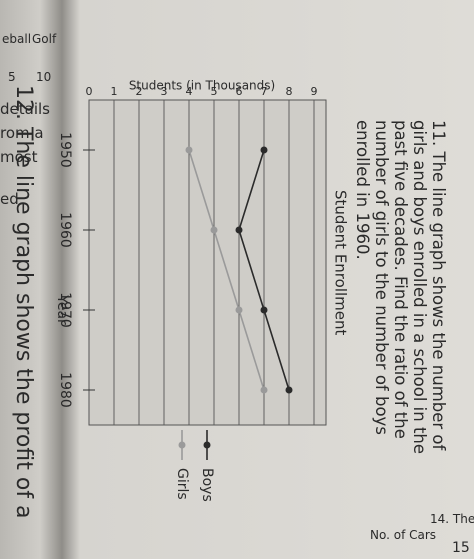 The width and height of the screenshot is (474, 559). I want to click on fragment: rom a, so click(22, 133).